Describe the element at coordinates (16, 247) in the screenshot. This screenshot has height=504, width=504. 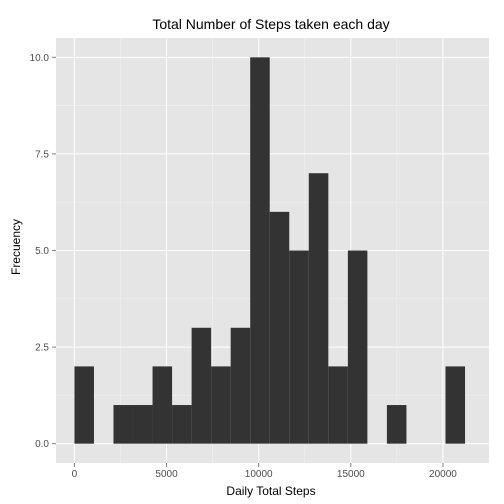
I see `y-axis-title: Frecuency` at that location.